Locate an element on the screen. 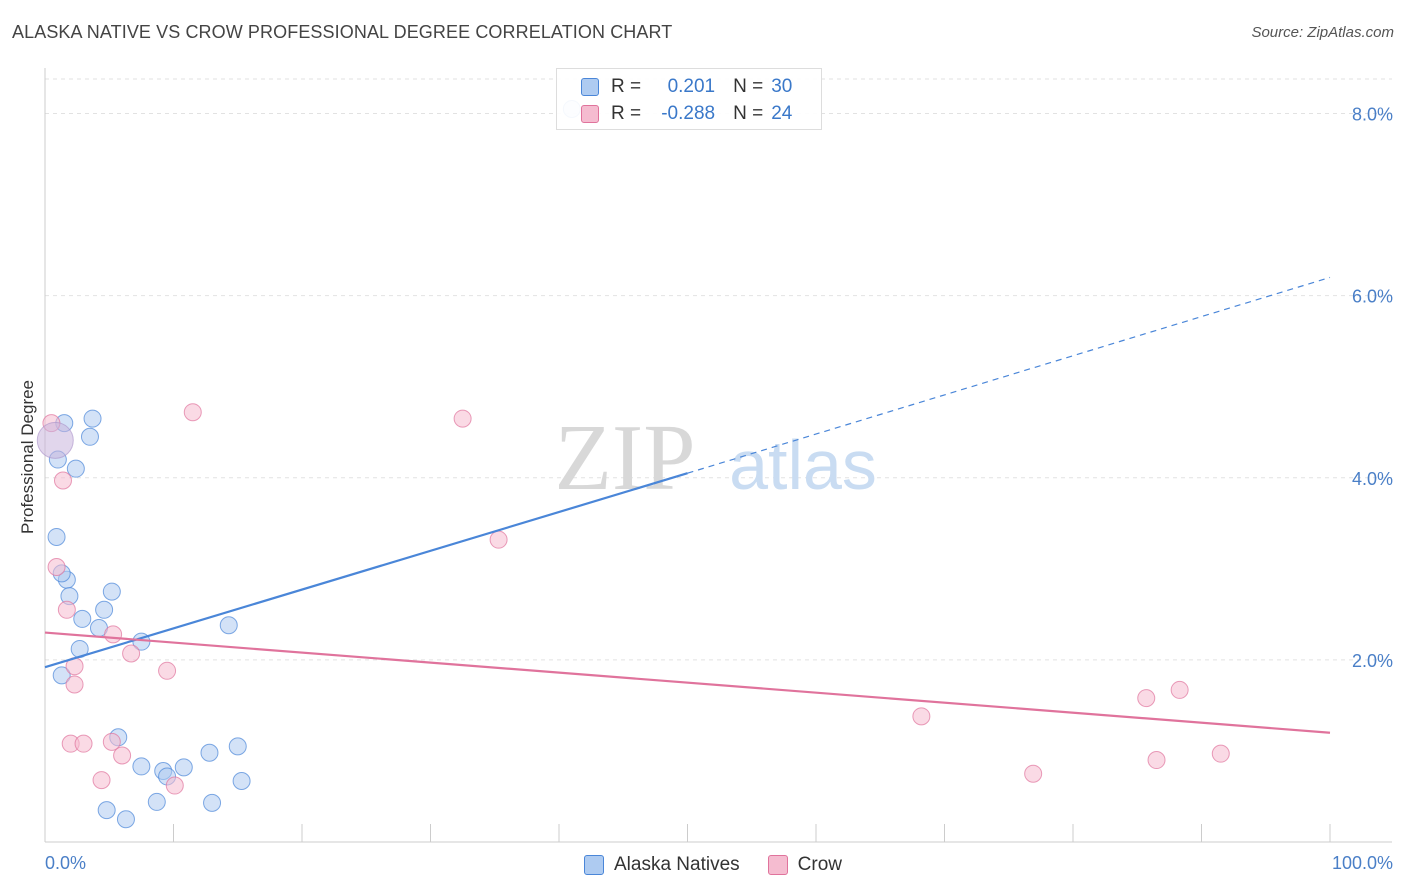 The height and width of the screenshot is (892, 1406). correlation-stats-box: R = 0.201 N = 30 R = -0.288 N = 24 is located at coordinates (689, 99).